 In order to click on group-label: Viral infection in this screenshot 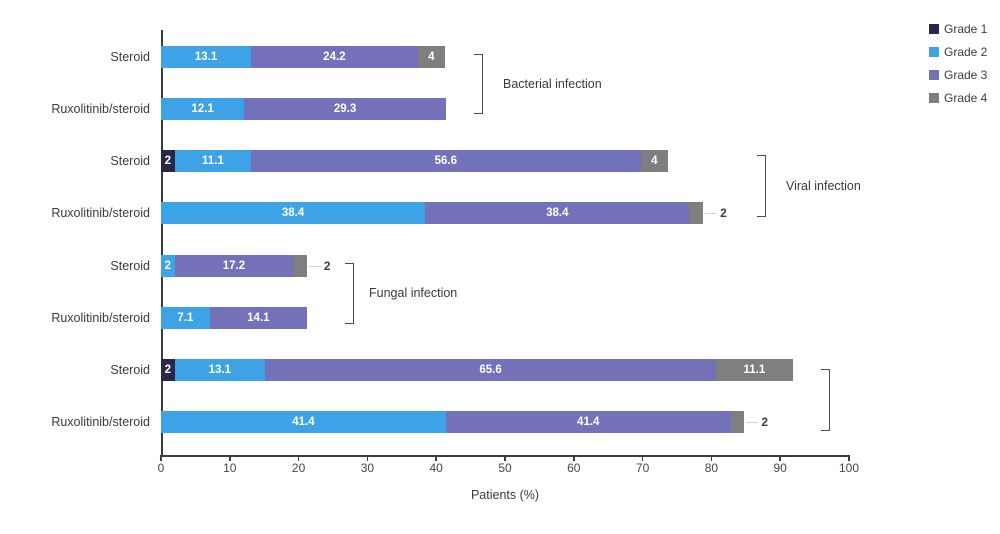, I will do `click(823, 186)`.